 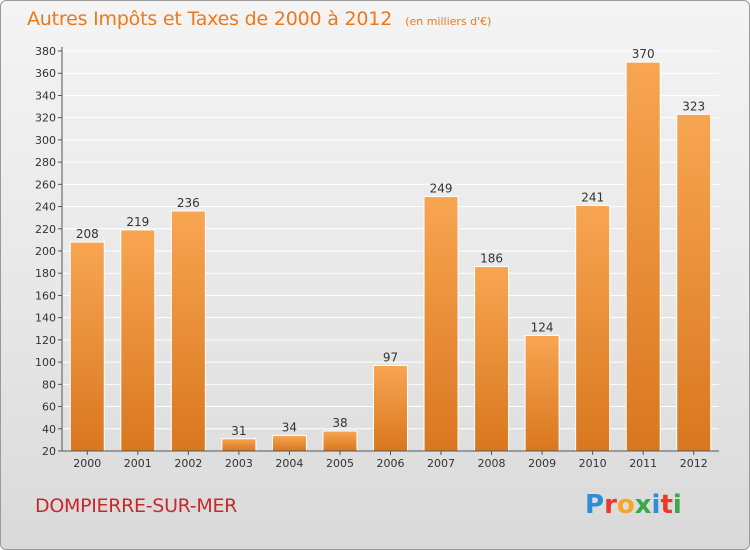 What do you see at coordinates (45, 340) in the screenshot?
I see `y-tick-label: 120` at bounding box center [45, 340].